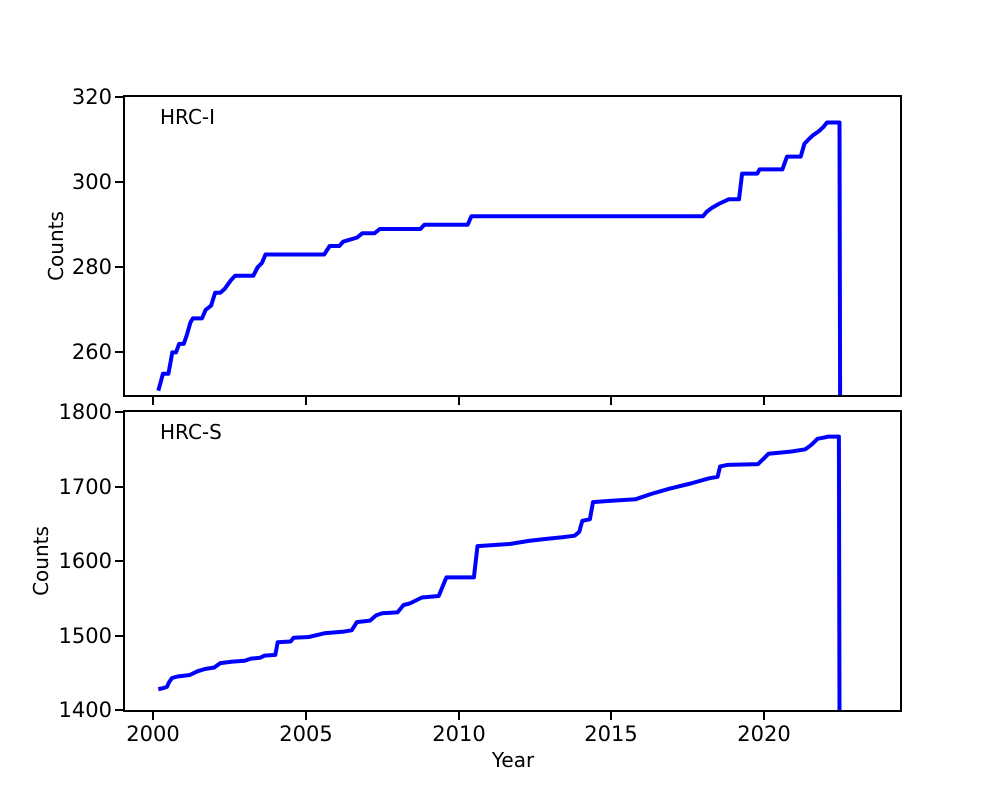 This screenshot has height=800, width=1000. Describe the element at coordinates (153, 734) in the screenshot. I see `x-tick-label: 2000` at that location.